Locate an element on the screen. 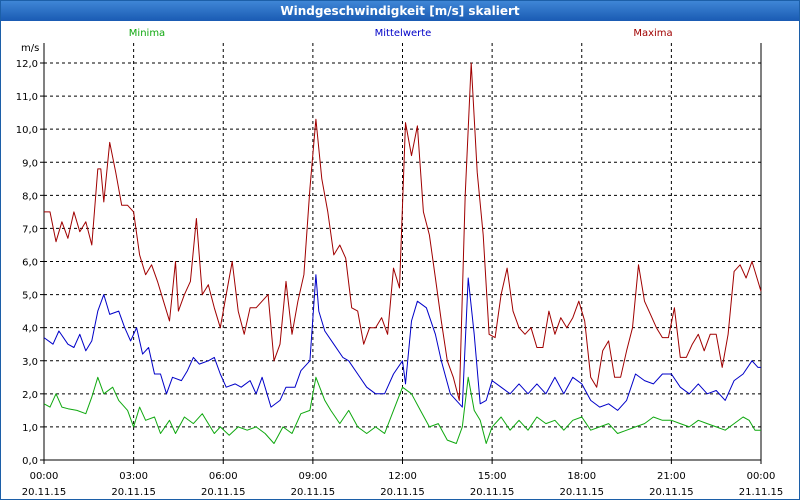 The height and width of the screenshot is (500, 800). legend-maxima: Maxima is located at coordinates (652, 33).